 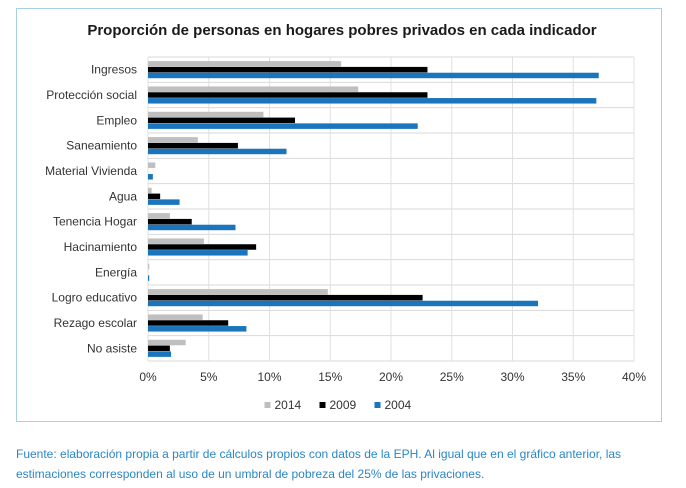 What do you see at coordinates (209, 377) in the screenshot?
I see `x-tick-label: 5%` at bounding box center [209, 377].